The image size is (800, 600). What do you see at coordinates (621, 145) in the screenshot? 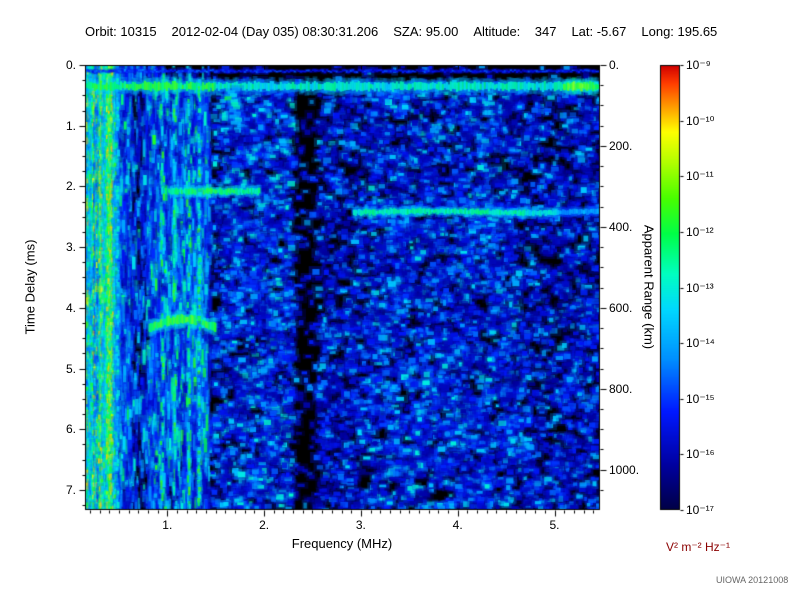
I see `y-right-tick-label: 200.` at bounding box center [621, 145].